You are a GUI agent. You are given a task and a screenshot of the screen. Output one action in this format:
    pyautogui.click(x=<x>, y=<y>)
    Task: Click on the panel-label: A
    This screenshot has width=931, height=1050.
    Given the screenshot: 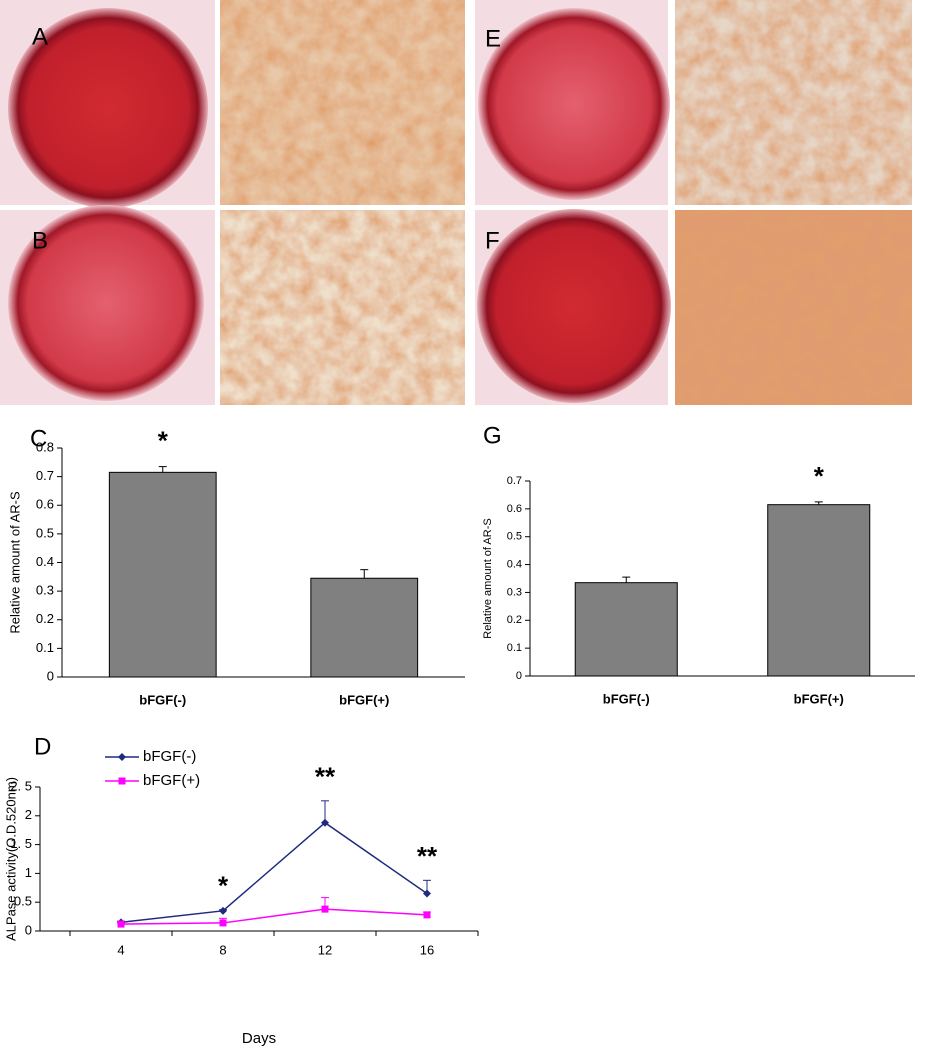 What is the action you would take?
    pyautogui.click(x=40, y=36)
    